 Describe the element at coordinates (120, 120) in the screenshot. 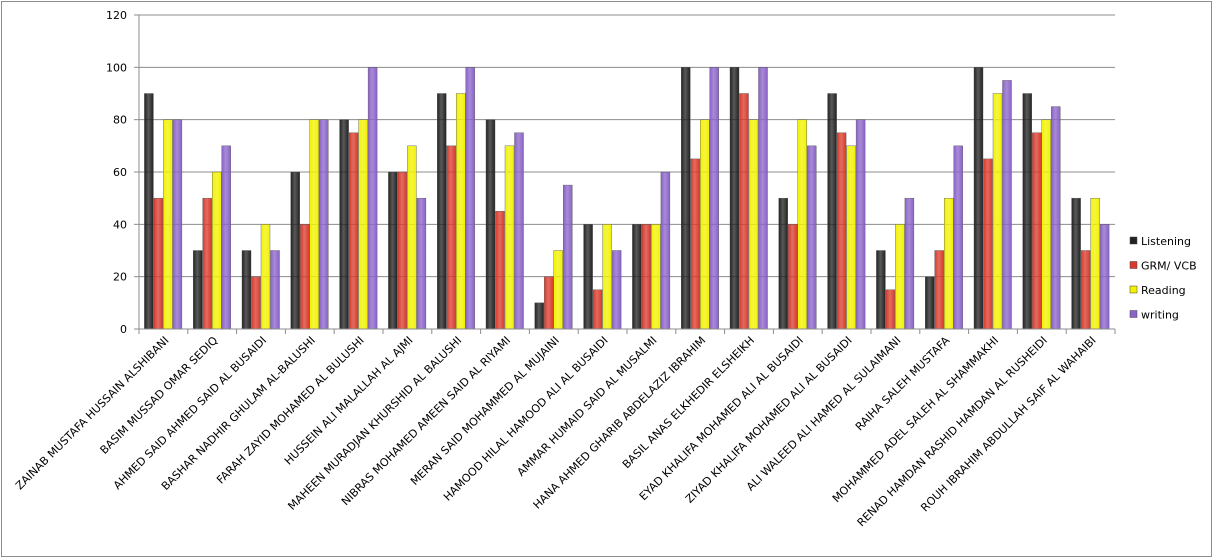

I see `y-tick-label: 80` at that location.